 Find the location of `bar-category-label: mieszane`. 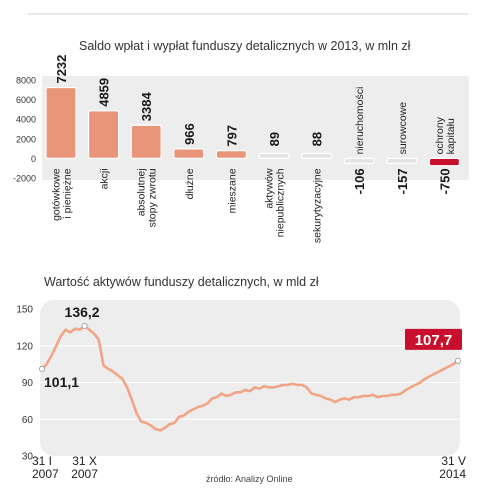

bar-category-label: mieszane is located at coordinates (232, 190).